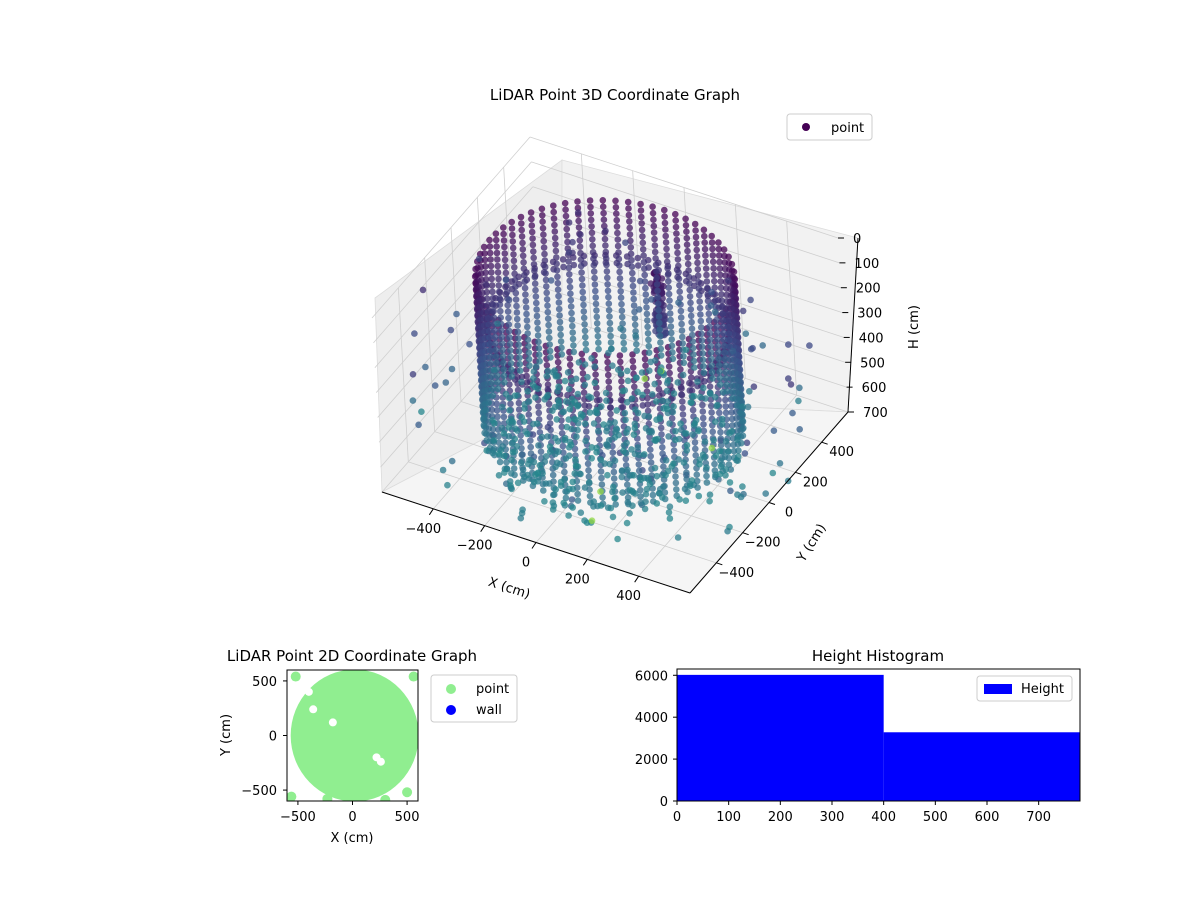 Image resolution: width=1200 pixels, height=900 pixels. I want to click on x-tick-mark, so click(431, 512).